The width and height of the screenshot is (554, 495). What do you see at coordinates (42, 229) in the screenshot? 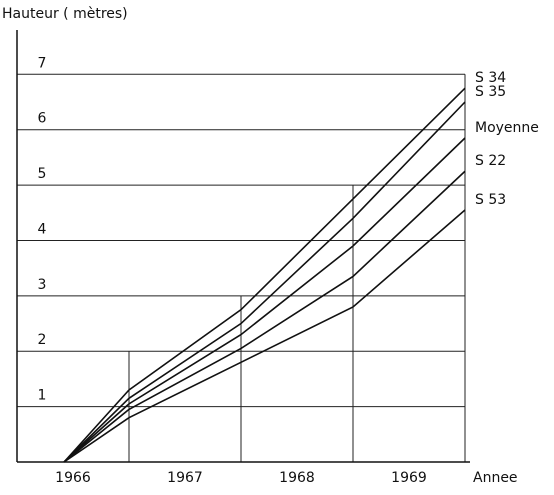
I see `y-tick-label: 4` at bounding box center [42, 229].